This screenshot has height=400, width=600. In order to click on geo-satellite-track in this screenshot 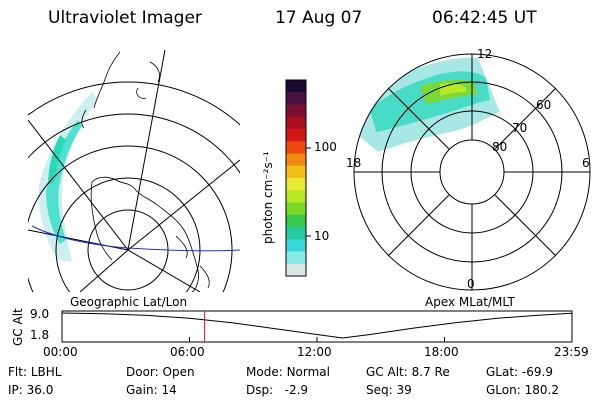, I will do `click(135, 238)`.